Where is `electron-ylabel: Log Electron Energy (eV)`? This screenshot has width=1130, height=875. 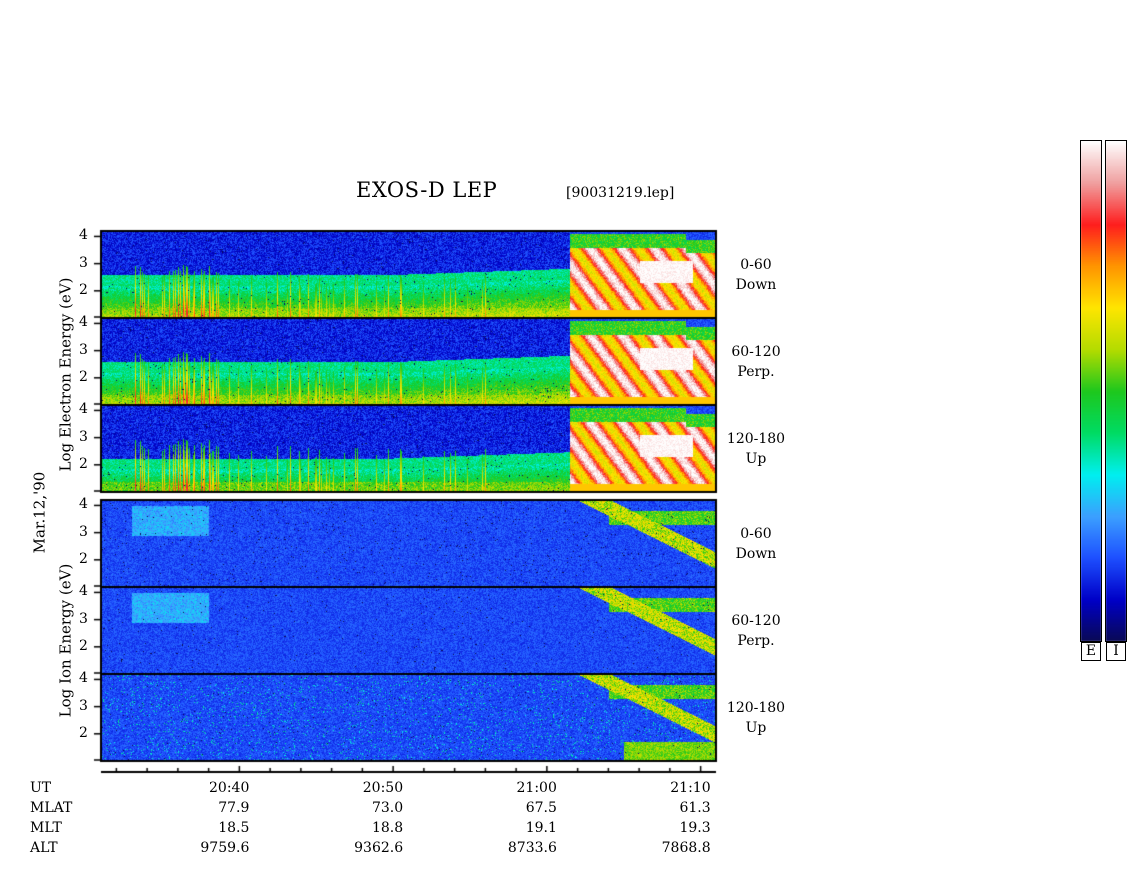 electron-ylabel: Log Electron Energy (eV) is located at coordinates (65, 374).